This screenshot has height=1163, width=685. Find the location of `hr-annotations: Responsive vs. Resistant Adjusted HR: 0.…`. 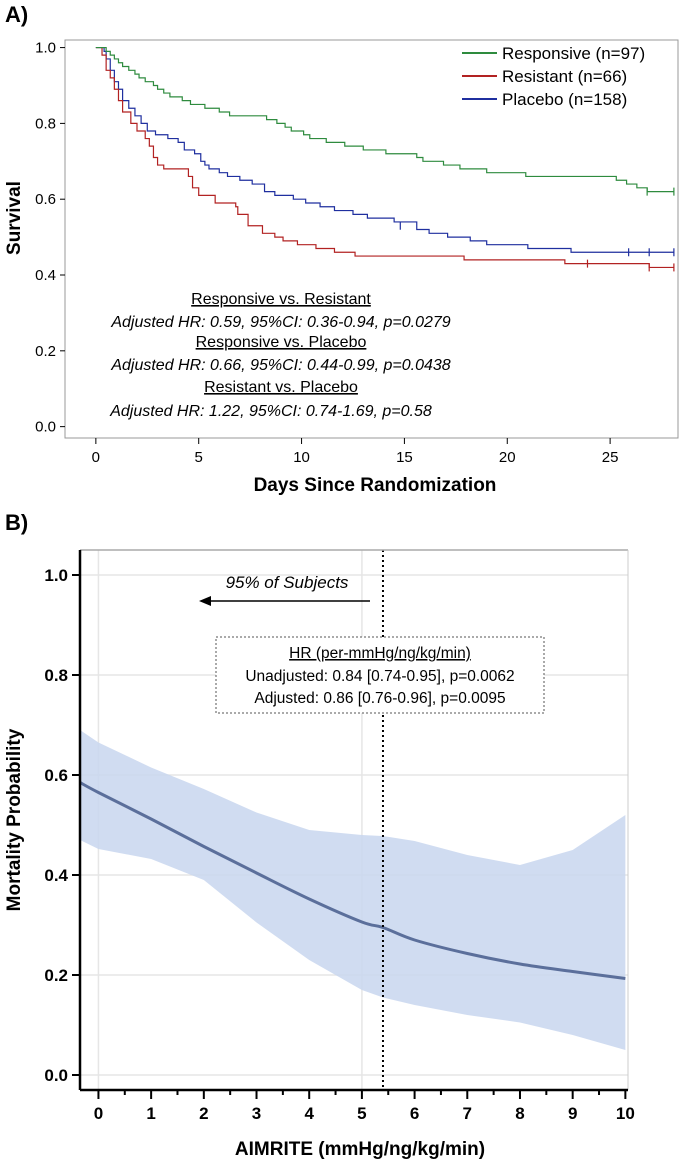

hr-annotations: Responsive vs. Resistant Adjusted HR: 0.… is located at coordinates (280, 355).